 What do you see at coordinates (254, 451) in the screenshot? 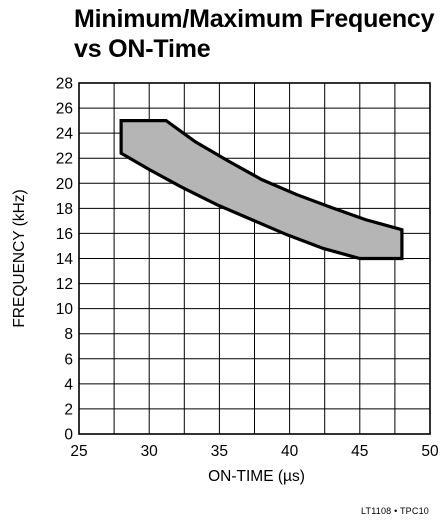
I see `x-tick-labels: 25 30 35 40 45 50` at bounding box center [254, 451].